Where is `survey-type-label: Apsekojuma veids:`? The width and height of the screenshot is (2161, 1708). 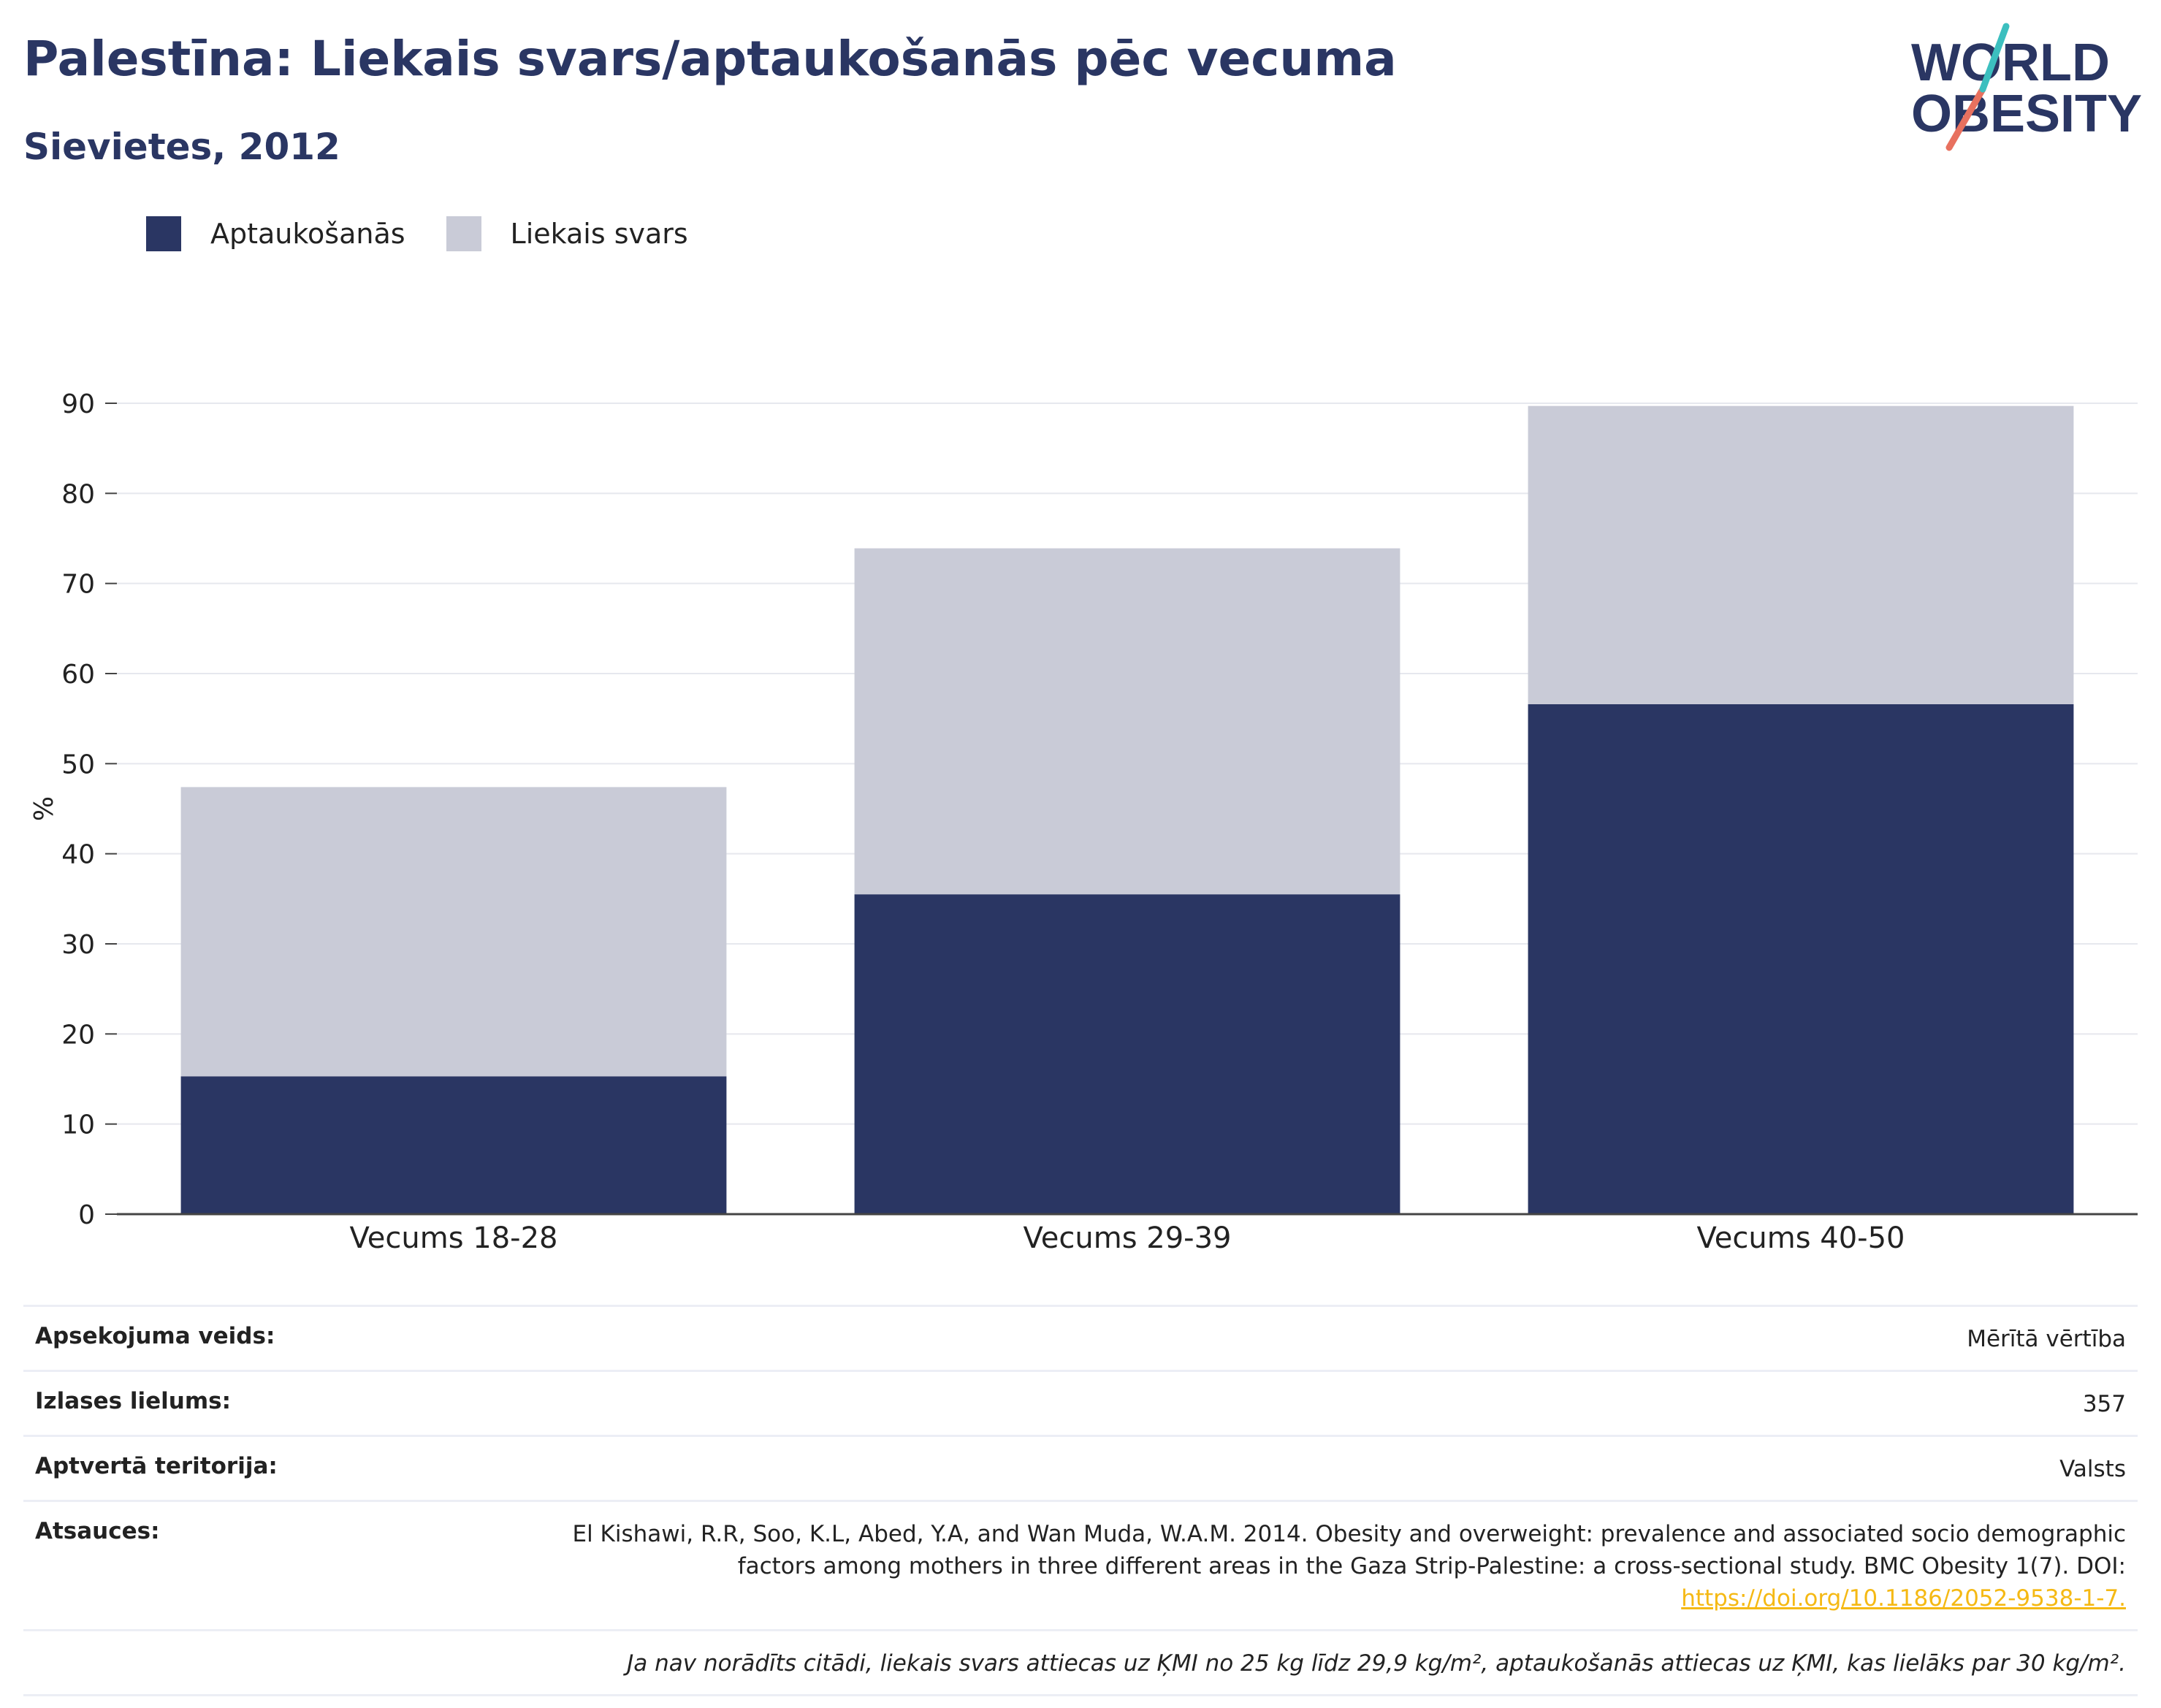
survey-type-label: Apsekojuma veids: is located at coordinates (155, 1336).